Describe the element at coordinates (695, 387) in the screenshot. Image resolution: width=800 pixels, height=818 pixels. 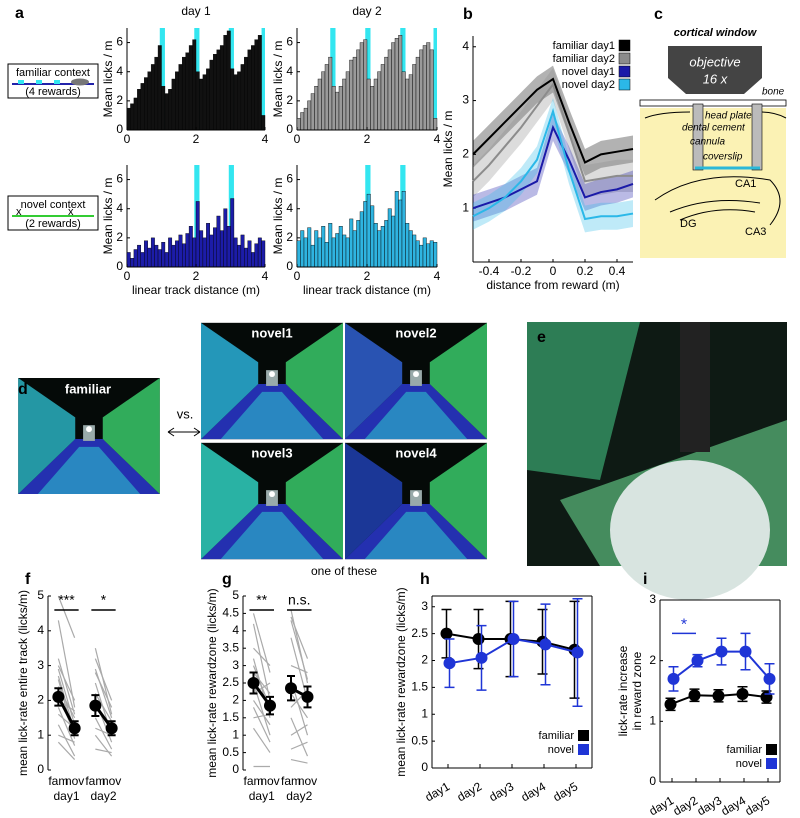
I see `objective-photo` at that location.